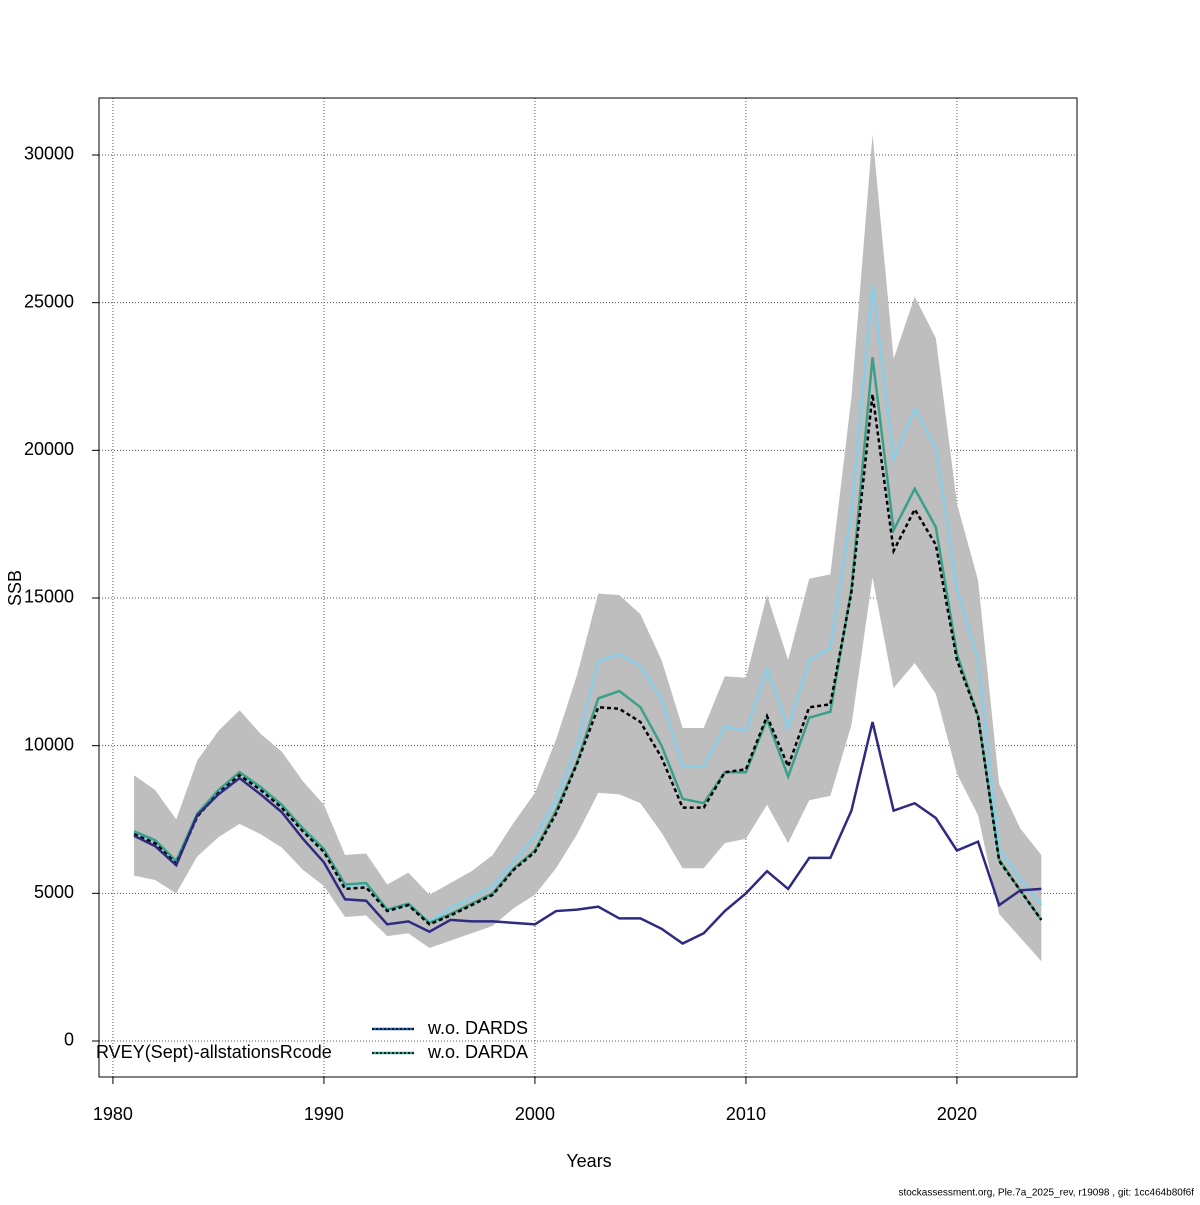 The image size is (1200, 1205). What do you see at coordinates (587, 833) in the screenshot?
I see `series-line` at bounding box center [587, 833].